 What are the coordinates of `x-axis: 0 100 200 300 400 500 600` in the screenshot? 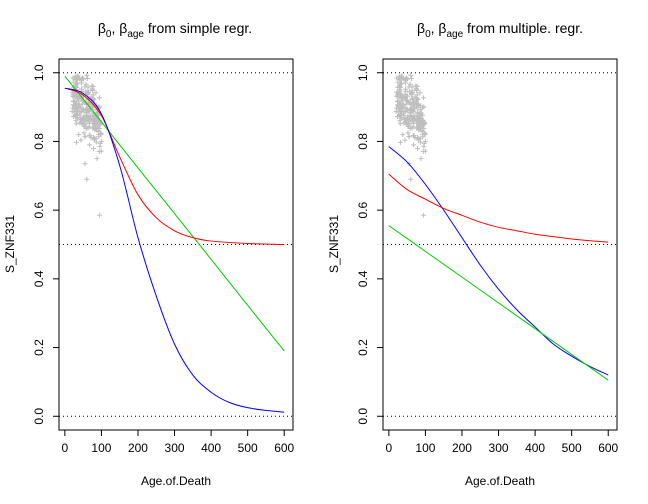 It's located at (178, 442).